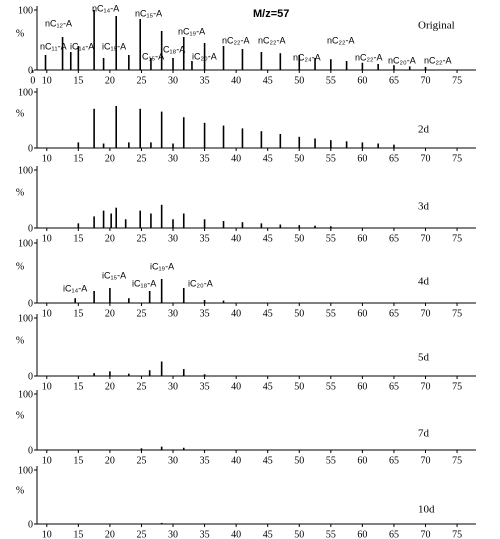 The image size is (500, 539). What do you see at coordinates (162, 266) in the screenshot?
I see `peak-annotation: iC₁₉-A` at bounding box center [162, 266].